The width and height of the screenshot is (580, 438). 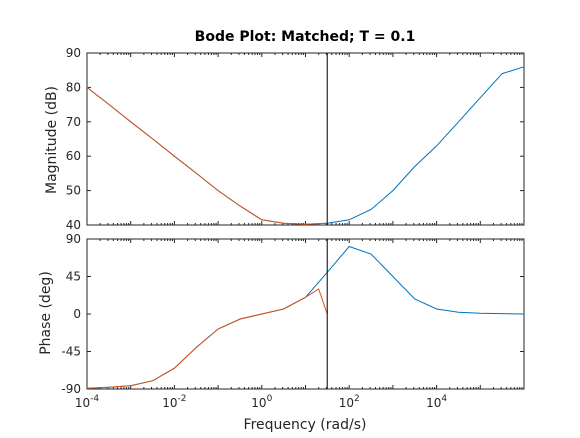 What do you see at coordinates (349, 402) in the screenshot?
I see `frequency-xtick-label: 10²` at bounding box center [349, 402].